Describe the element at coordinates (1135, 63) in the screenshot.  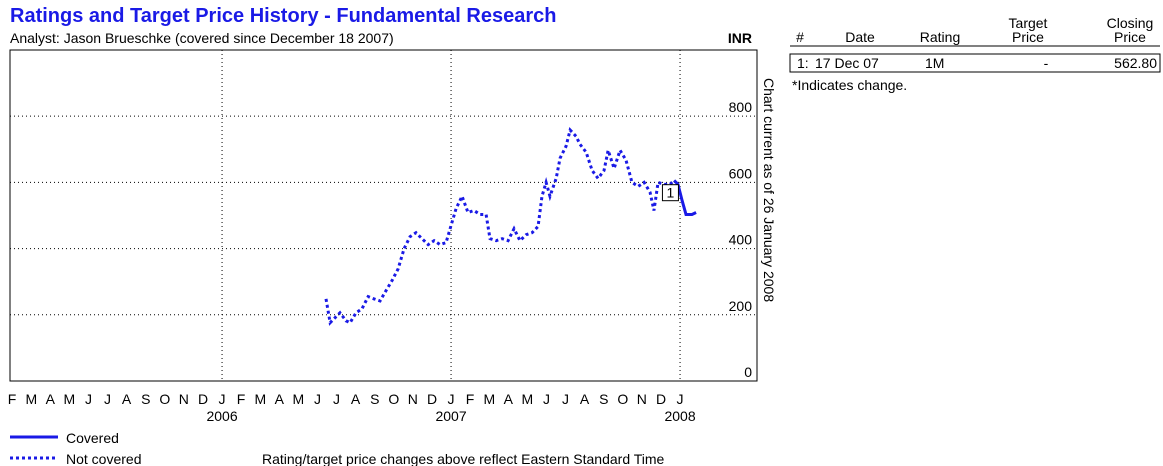
I see `table-cell: 562.80` at that location.